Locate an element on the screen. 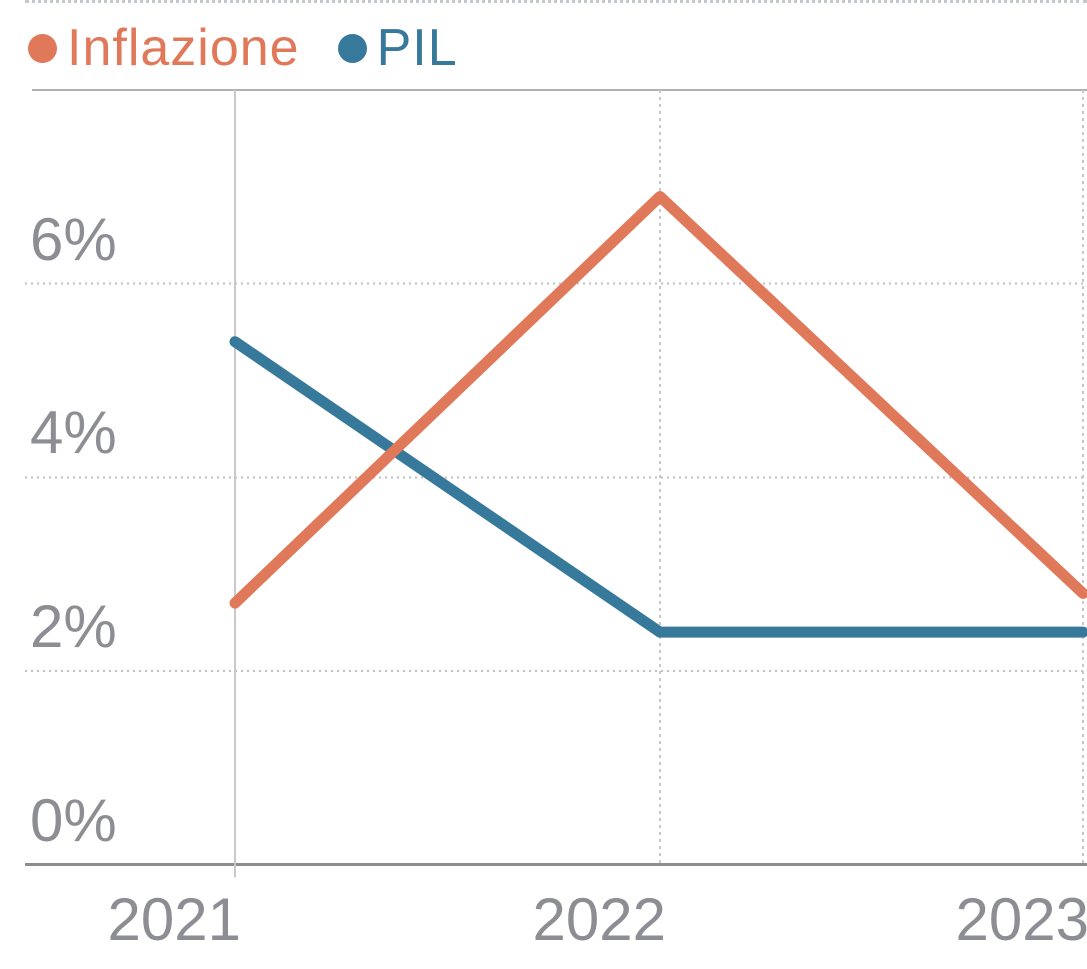 The height and width of the screenshot is (969, 1087). x-axis-tick-label: 2022 is located at coordinates (599, 919).